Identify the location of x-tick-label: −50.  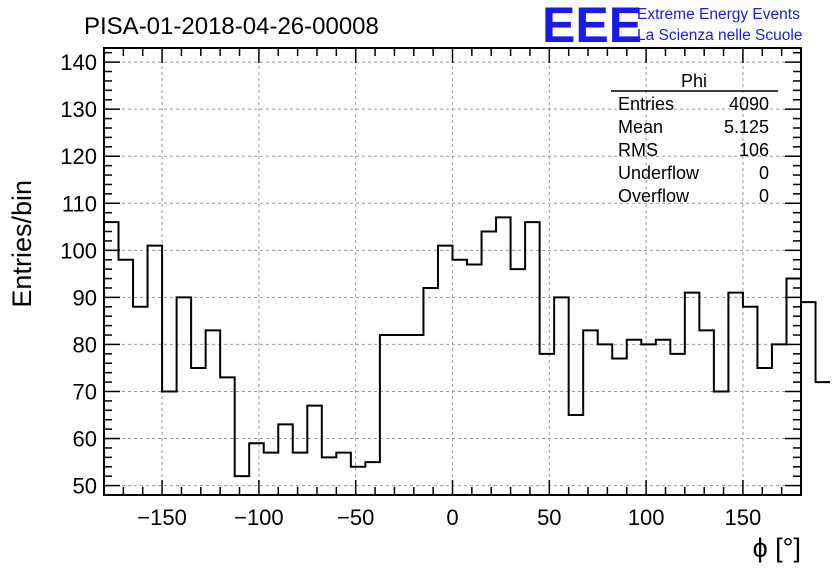
(355, 517).